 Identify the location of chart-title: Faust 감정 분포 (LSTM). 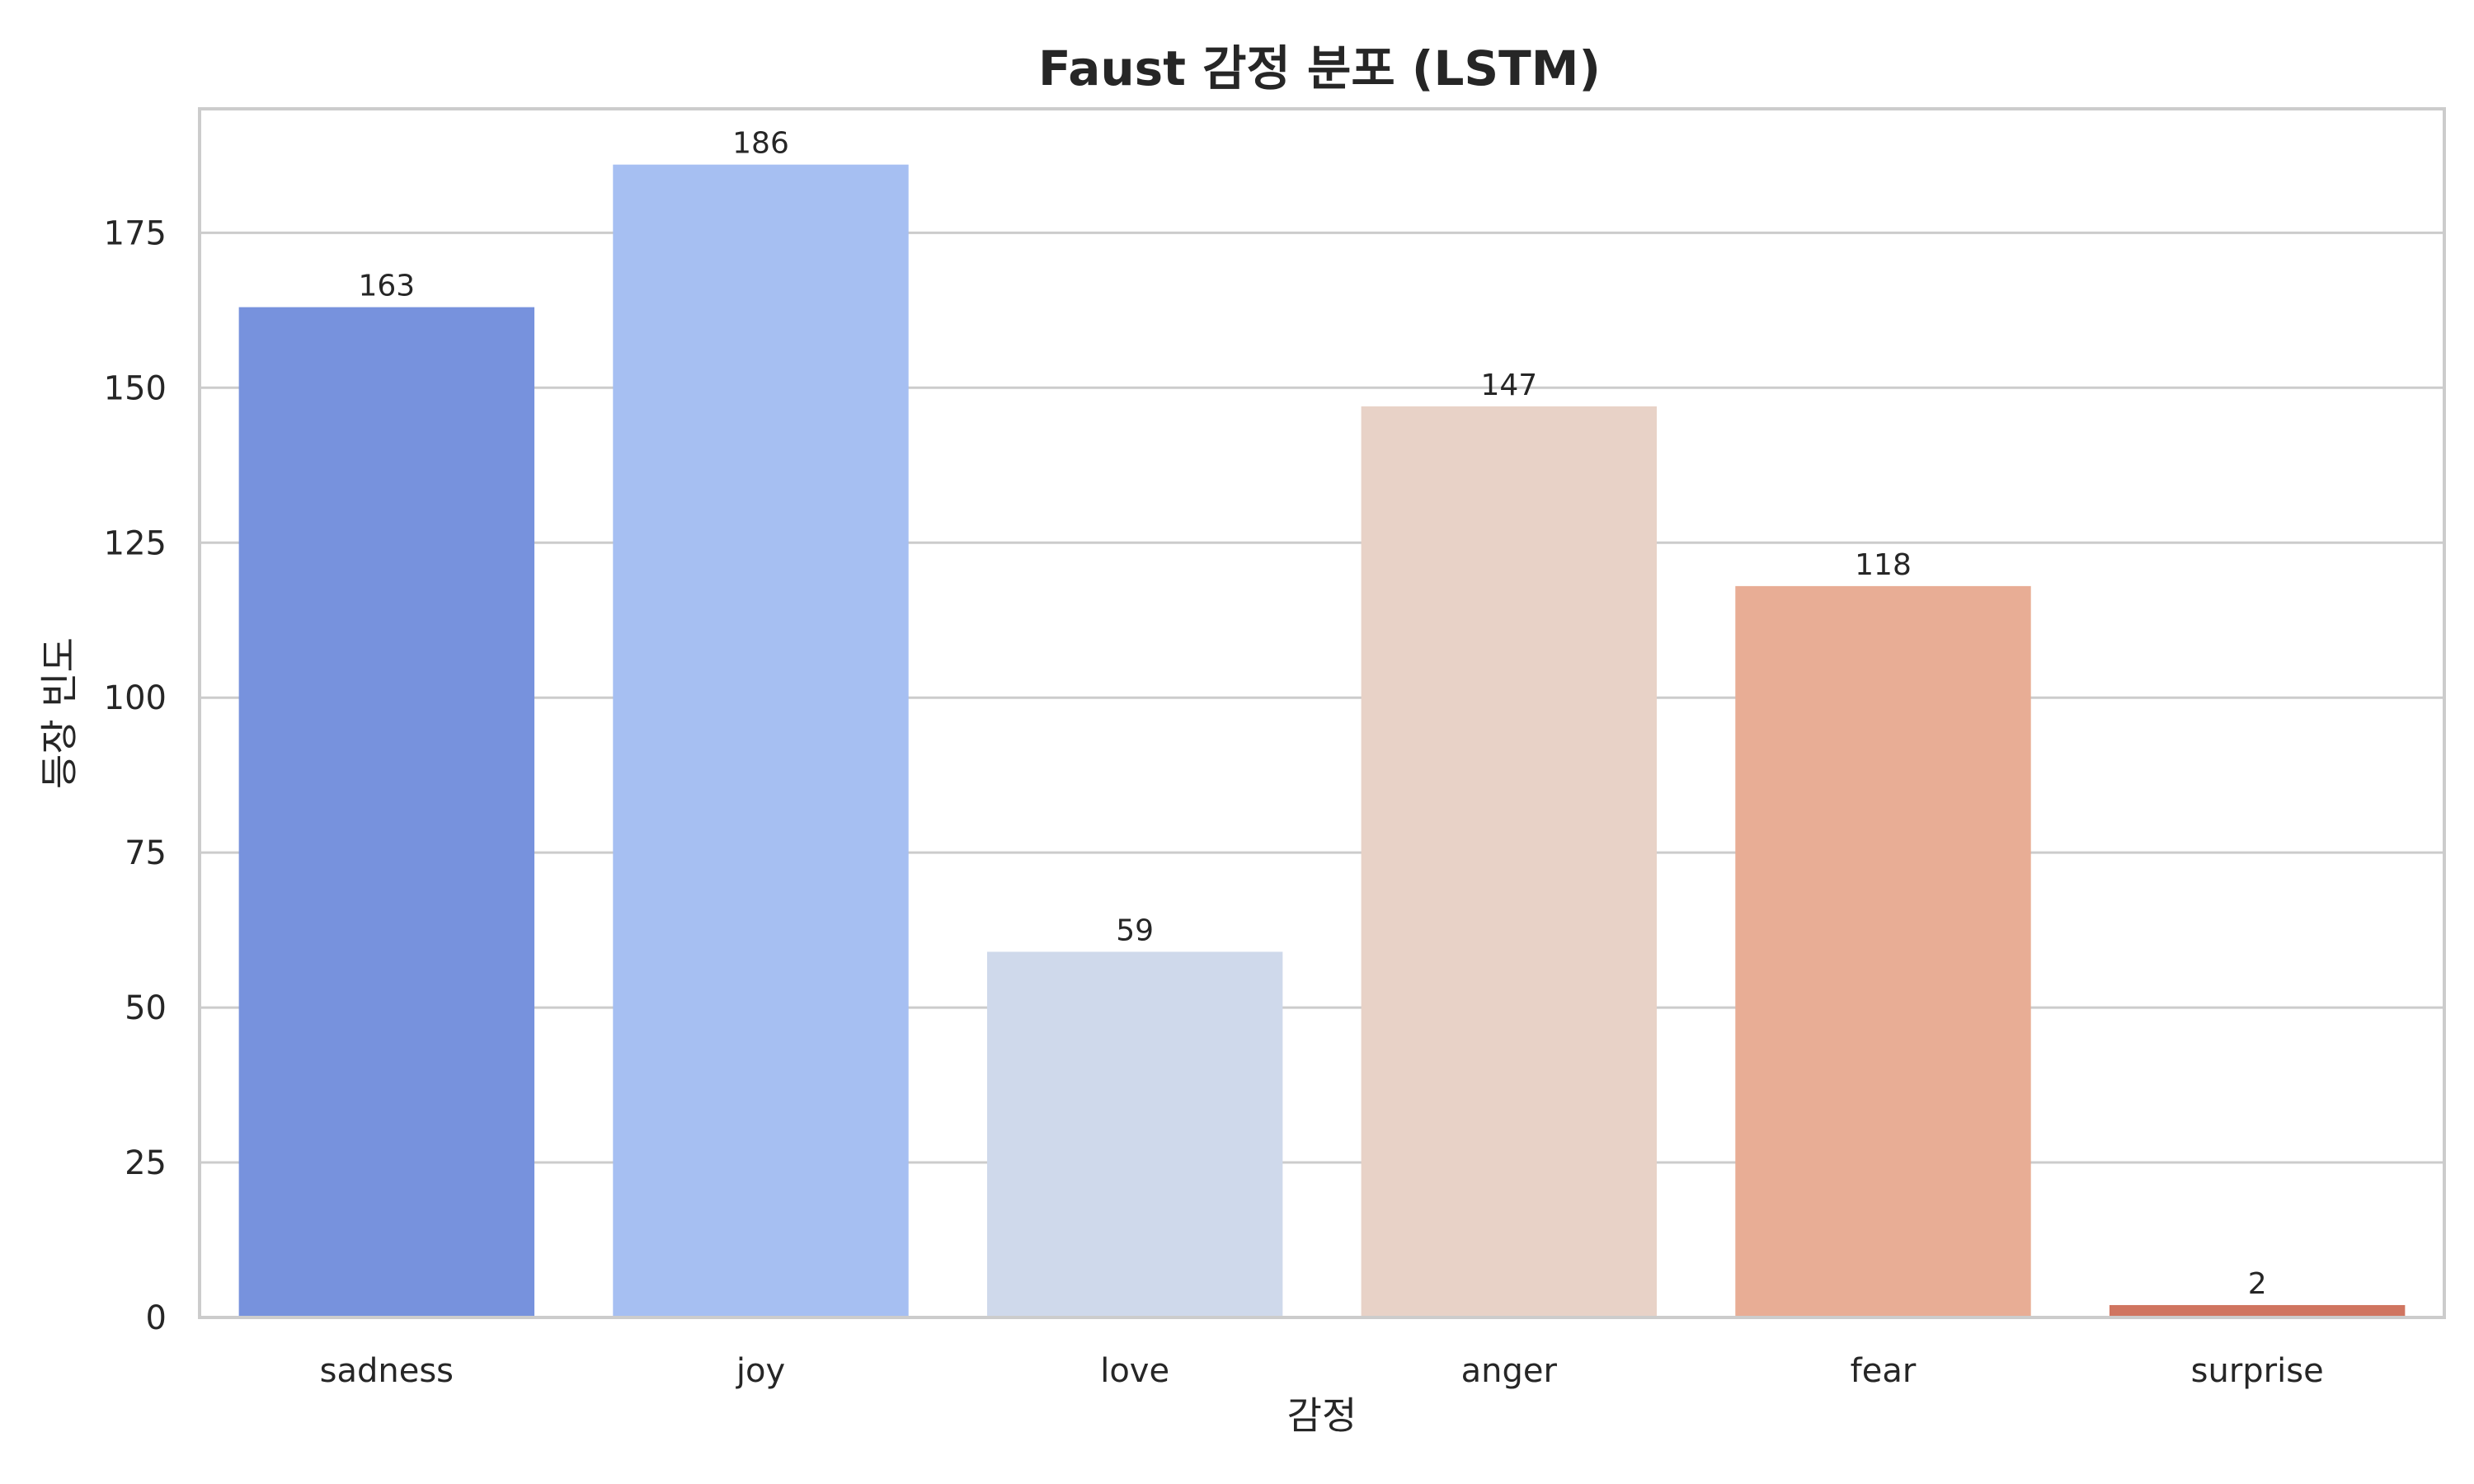
(1319, 68).